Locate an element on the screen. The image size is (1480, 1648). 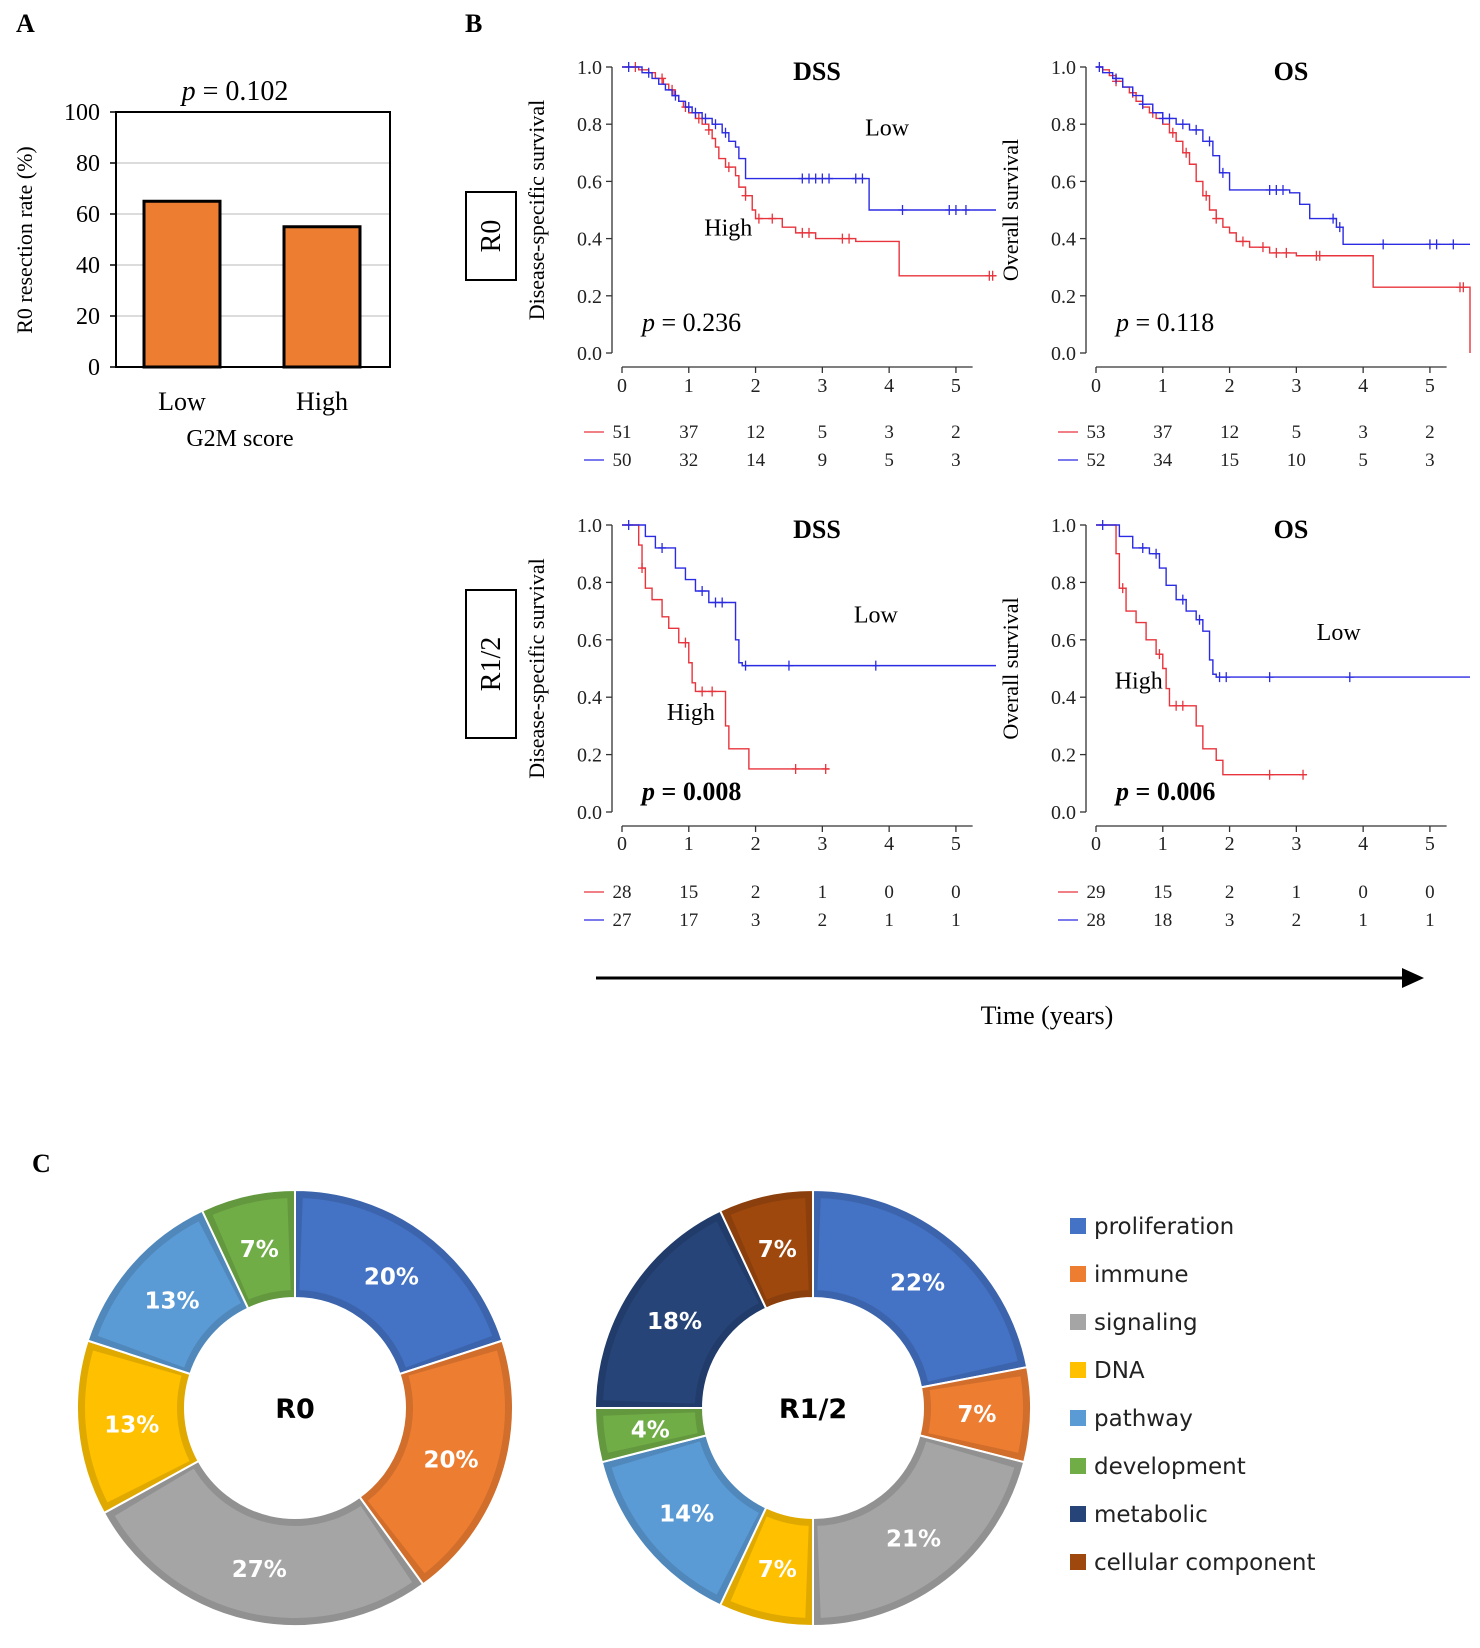
legend-item-signaling: signaling is located at coordinates (1134, 1323).